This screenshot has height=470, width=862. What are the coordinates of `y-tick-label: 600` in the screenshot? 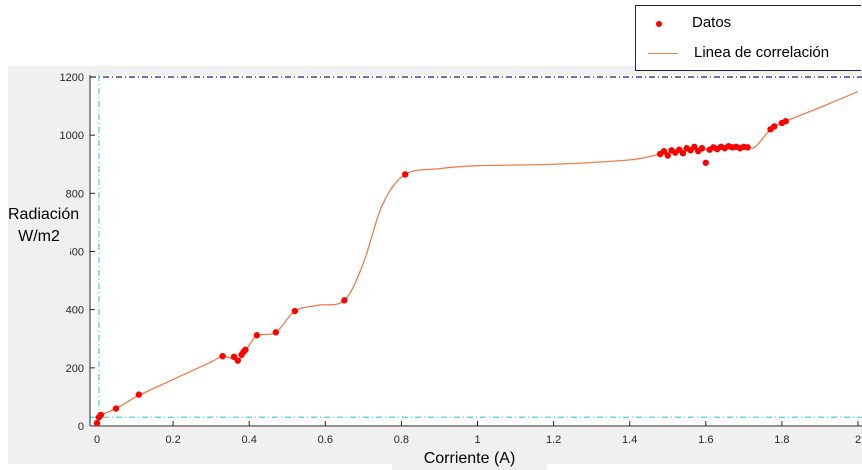 It's located at (75, 253).